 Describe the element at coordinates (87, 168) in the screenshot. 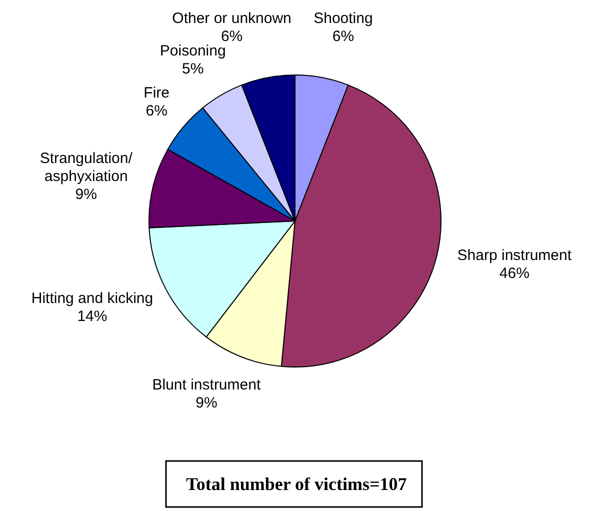

I see `slice-label: Strangulation/ asphyxiation` at that location.